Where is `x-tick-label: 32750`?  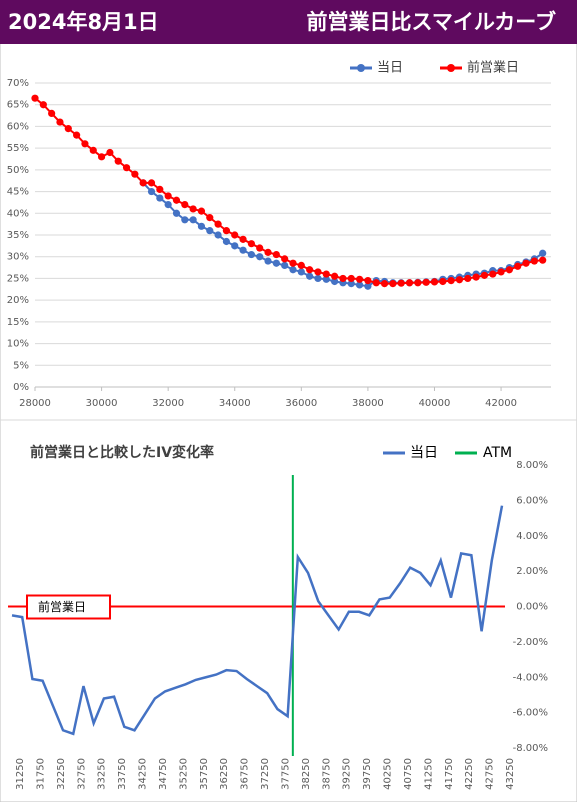
x-tick-label: 32750 is located at coordinates (81, 774).